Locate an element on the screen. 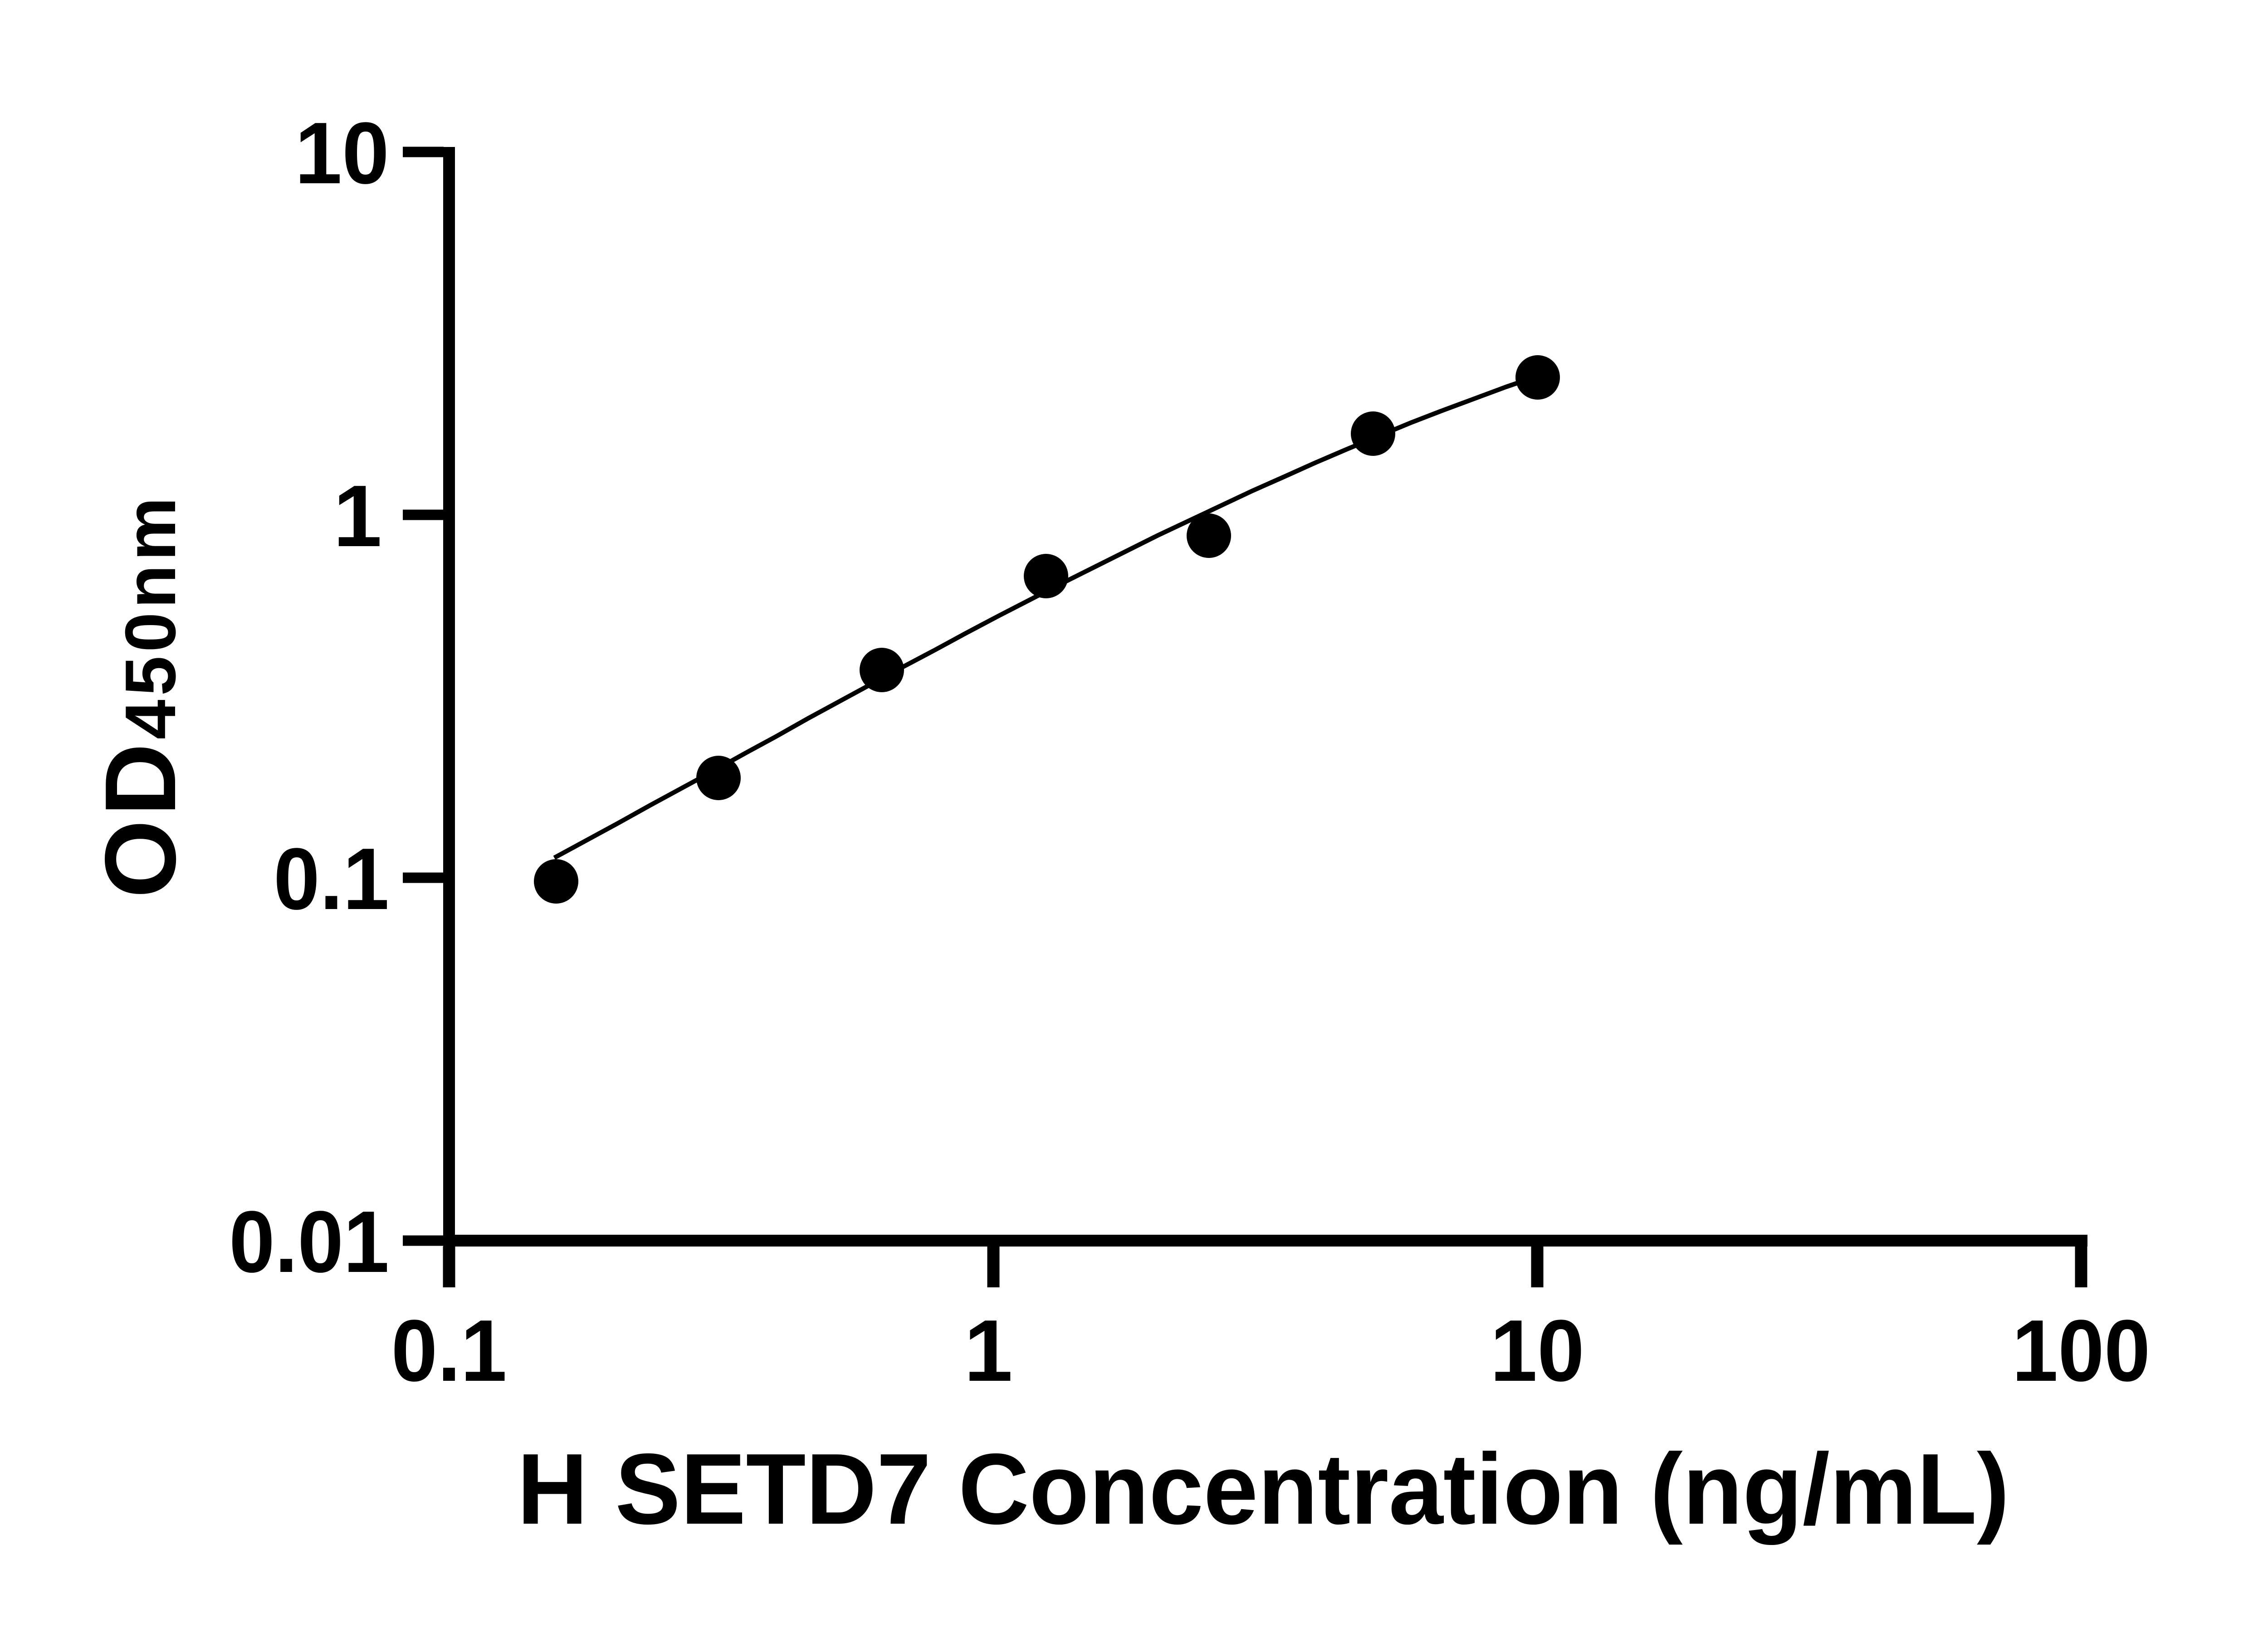  svg-text: H SETD7 Concentration (ng/mL) is located at coordinates (1263, 1489).